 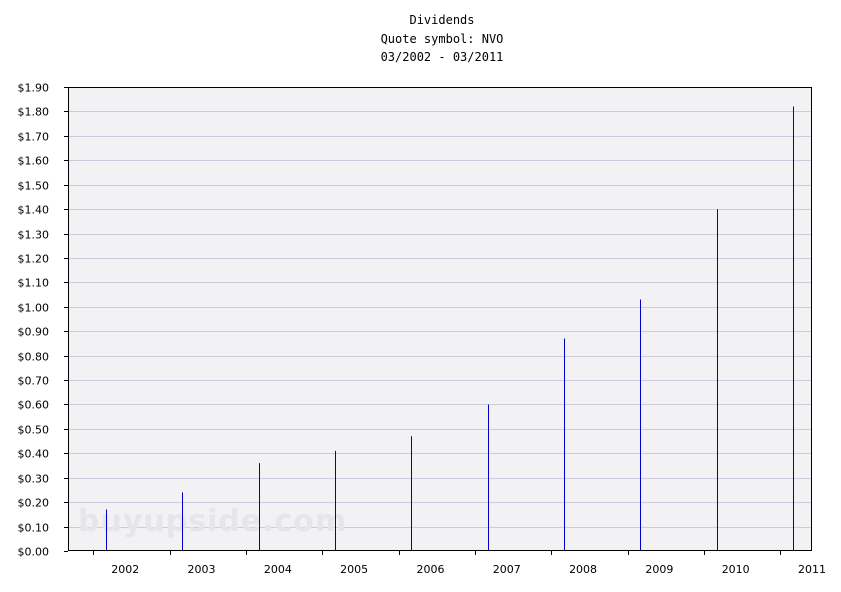 I want to click on x-tick-label: 2008, so click(x=583, y=569).